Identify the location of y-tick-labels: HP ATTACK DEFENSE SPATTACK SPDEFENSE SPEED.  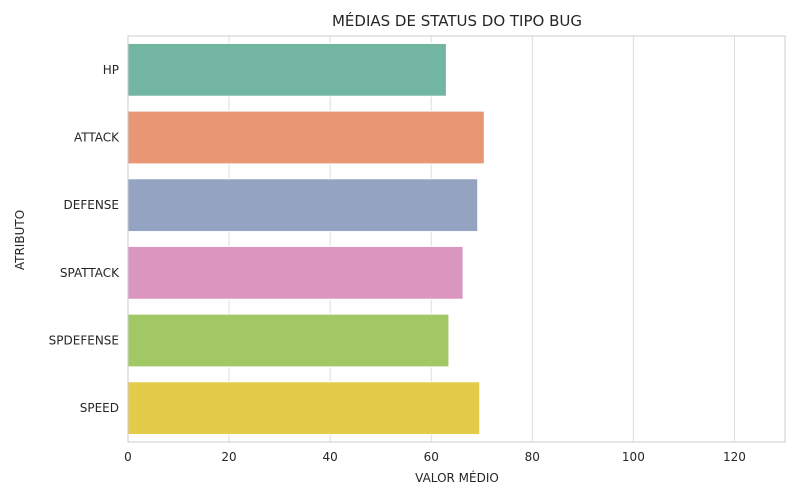
(84, 239).